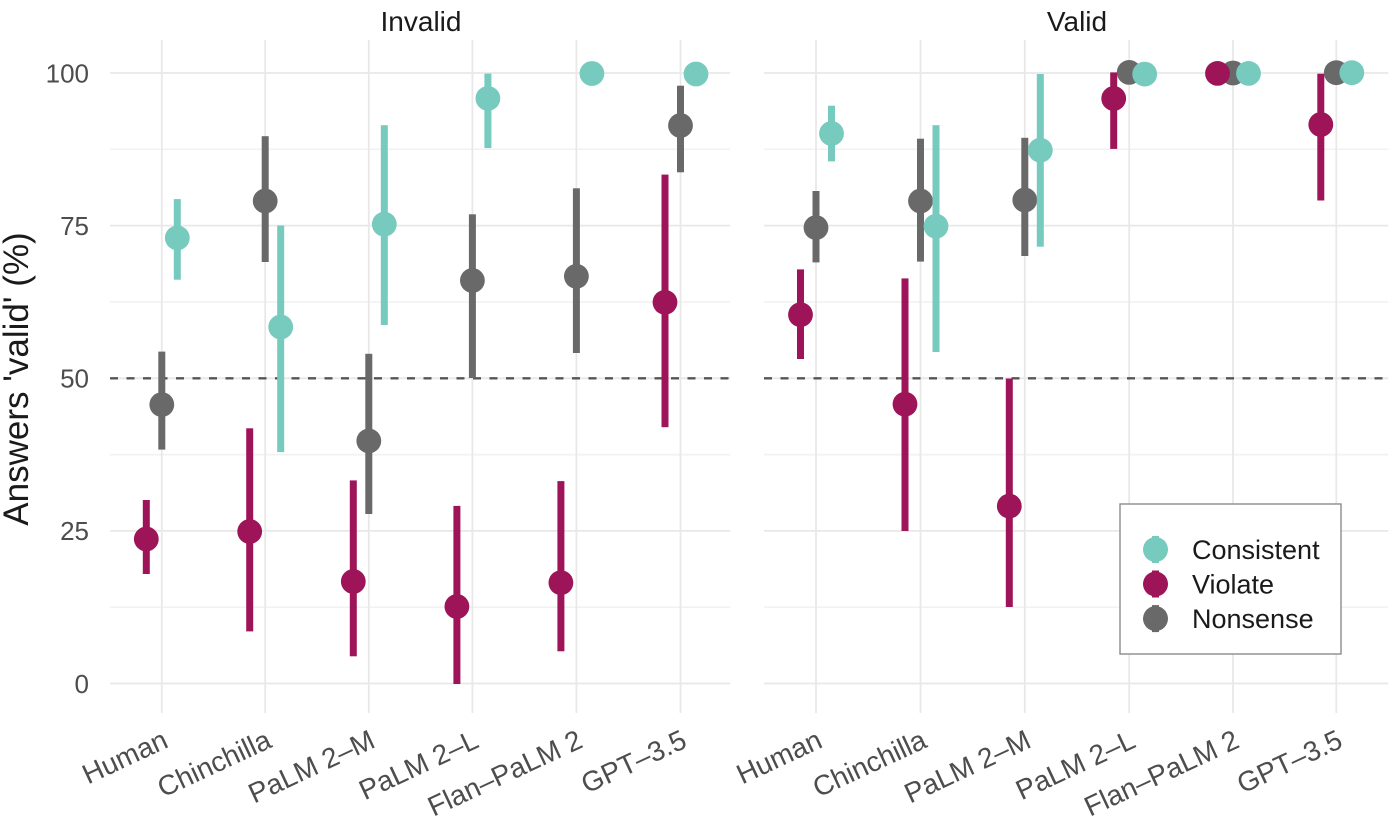 The width and height of the screenshot is (1399, 834). I want to click on svg-text: 25, so click(74, 531).